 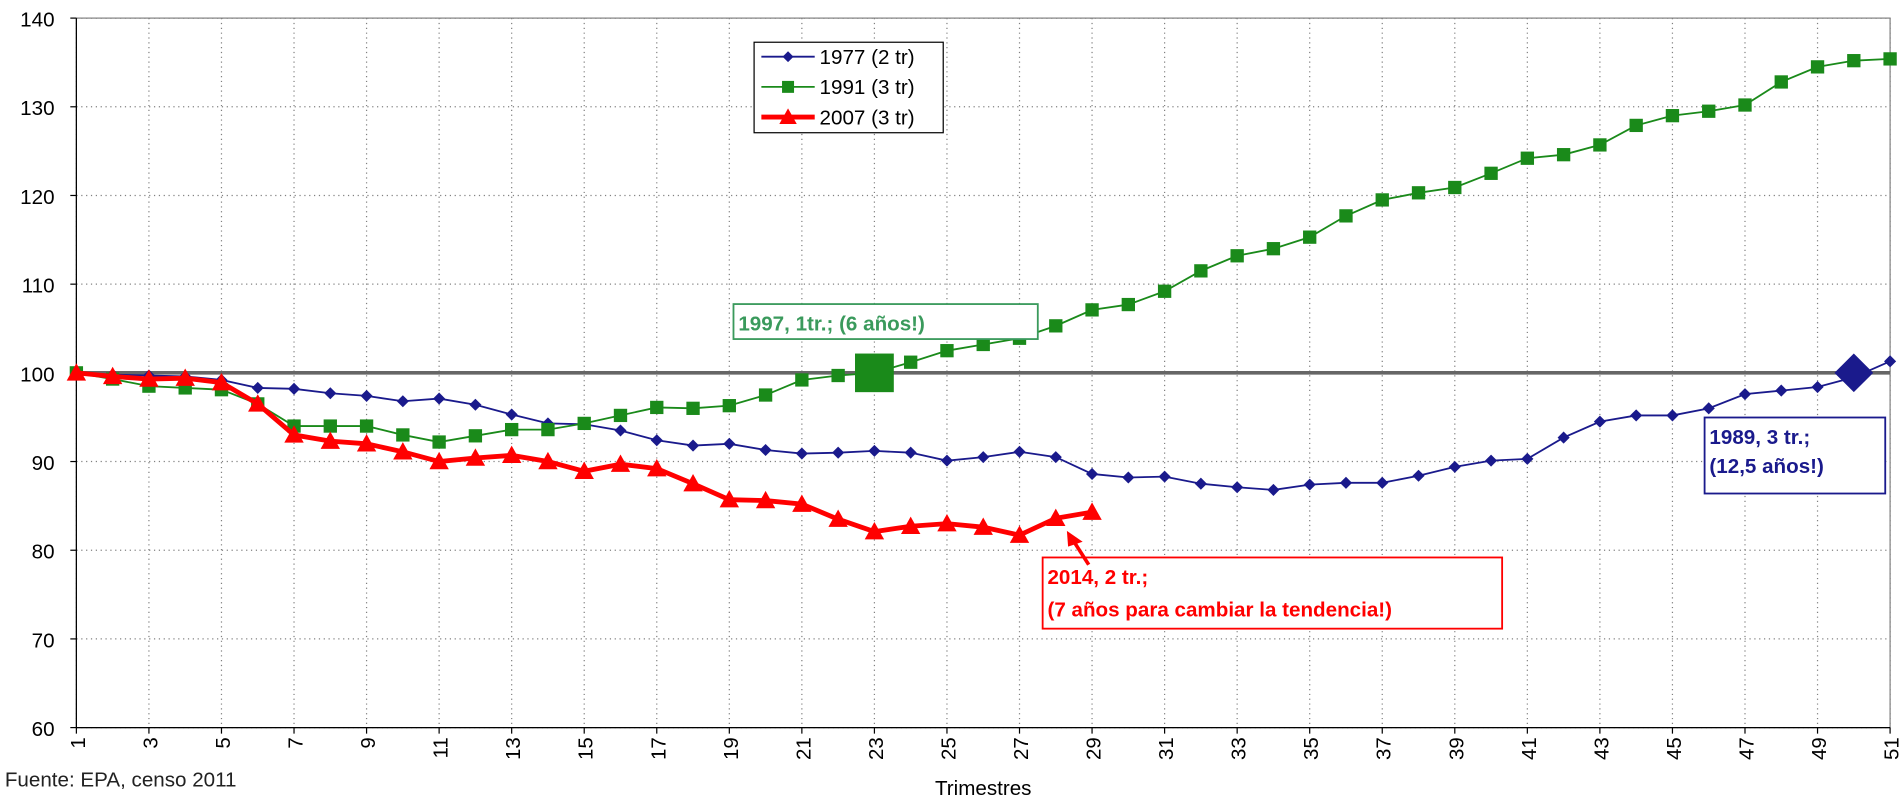 I want to click on x-tick-label: 15, so click(x=586, y=748).